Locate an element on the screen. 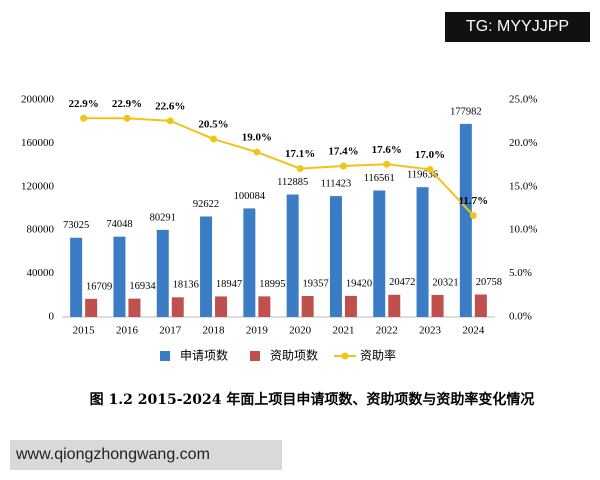 The image size is (600, 480). x-tick-label: 2015 is located at coordinates (84, 331).